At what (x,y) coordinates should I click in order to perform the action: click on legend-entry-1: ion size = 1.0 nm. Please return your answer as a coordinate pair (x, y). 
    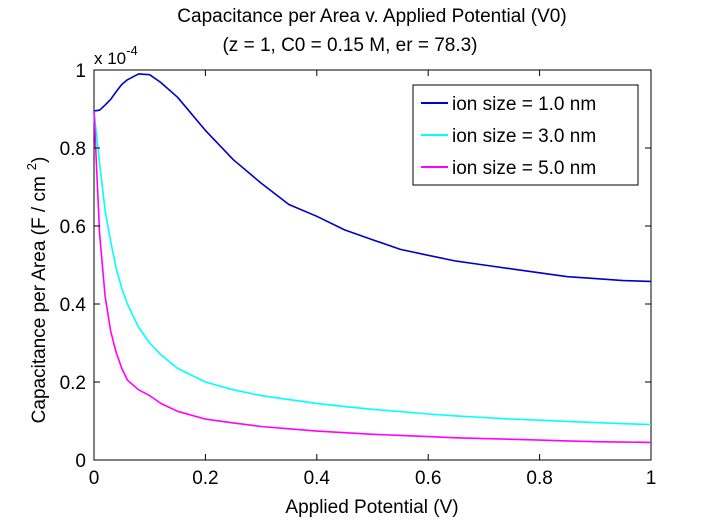
    Looking at the image, I should click on (524, 104).